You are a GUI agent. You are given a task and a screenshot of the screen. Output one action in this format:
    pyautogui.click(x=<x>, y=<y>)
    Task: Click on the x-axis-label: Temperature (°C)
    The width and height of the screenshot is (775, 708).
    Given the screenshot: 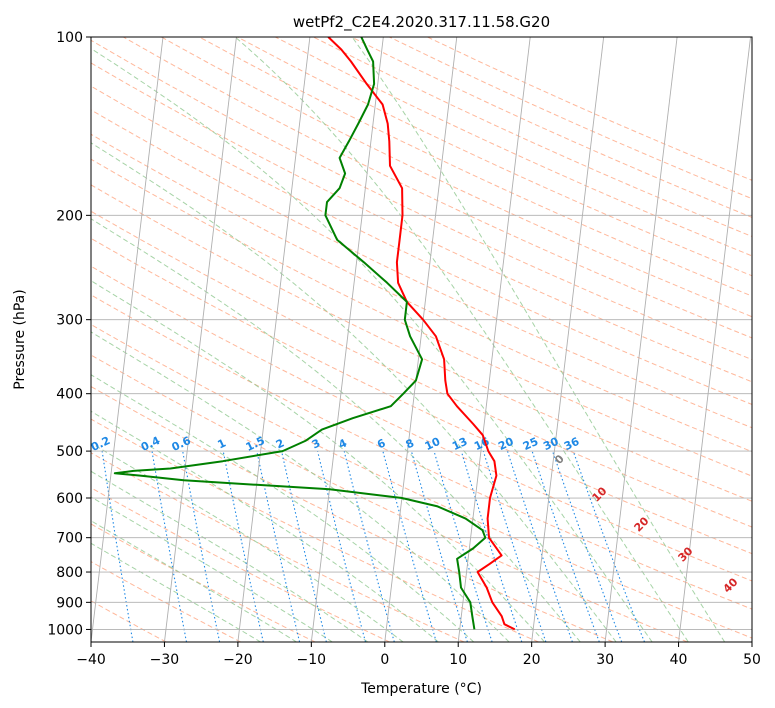 What is the action you would take?
    pyautogui.click(x=421, y=689)
    